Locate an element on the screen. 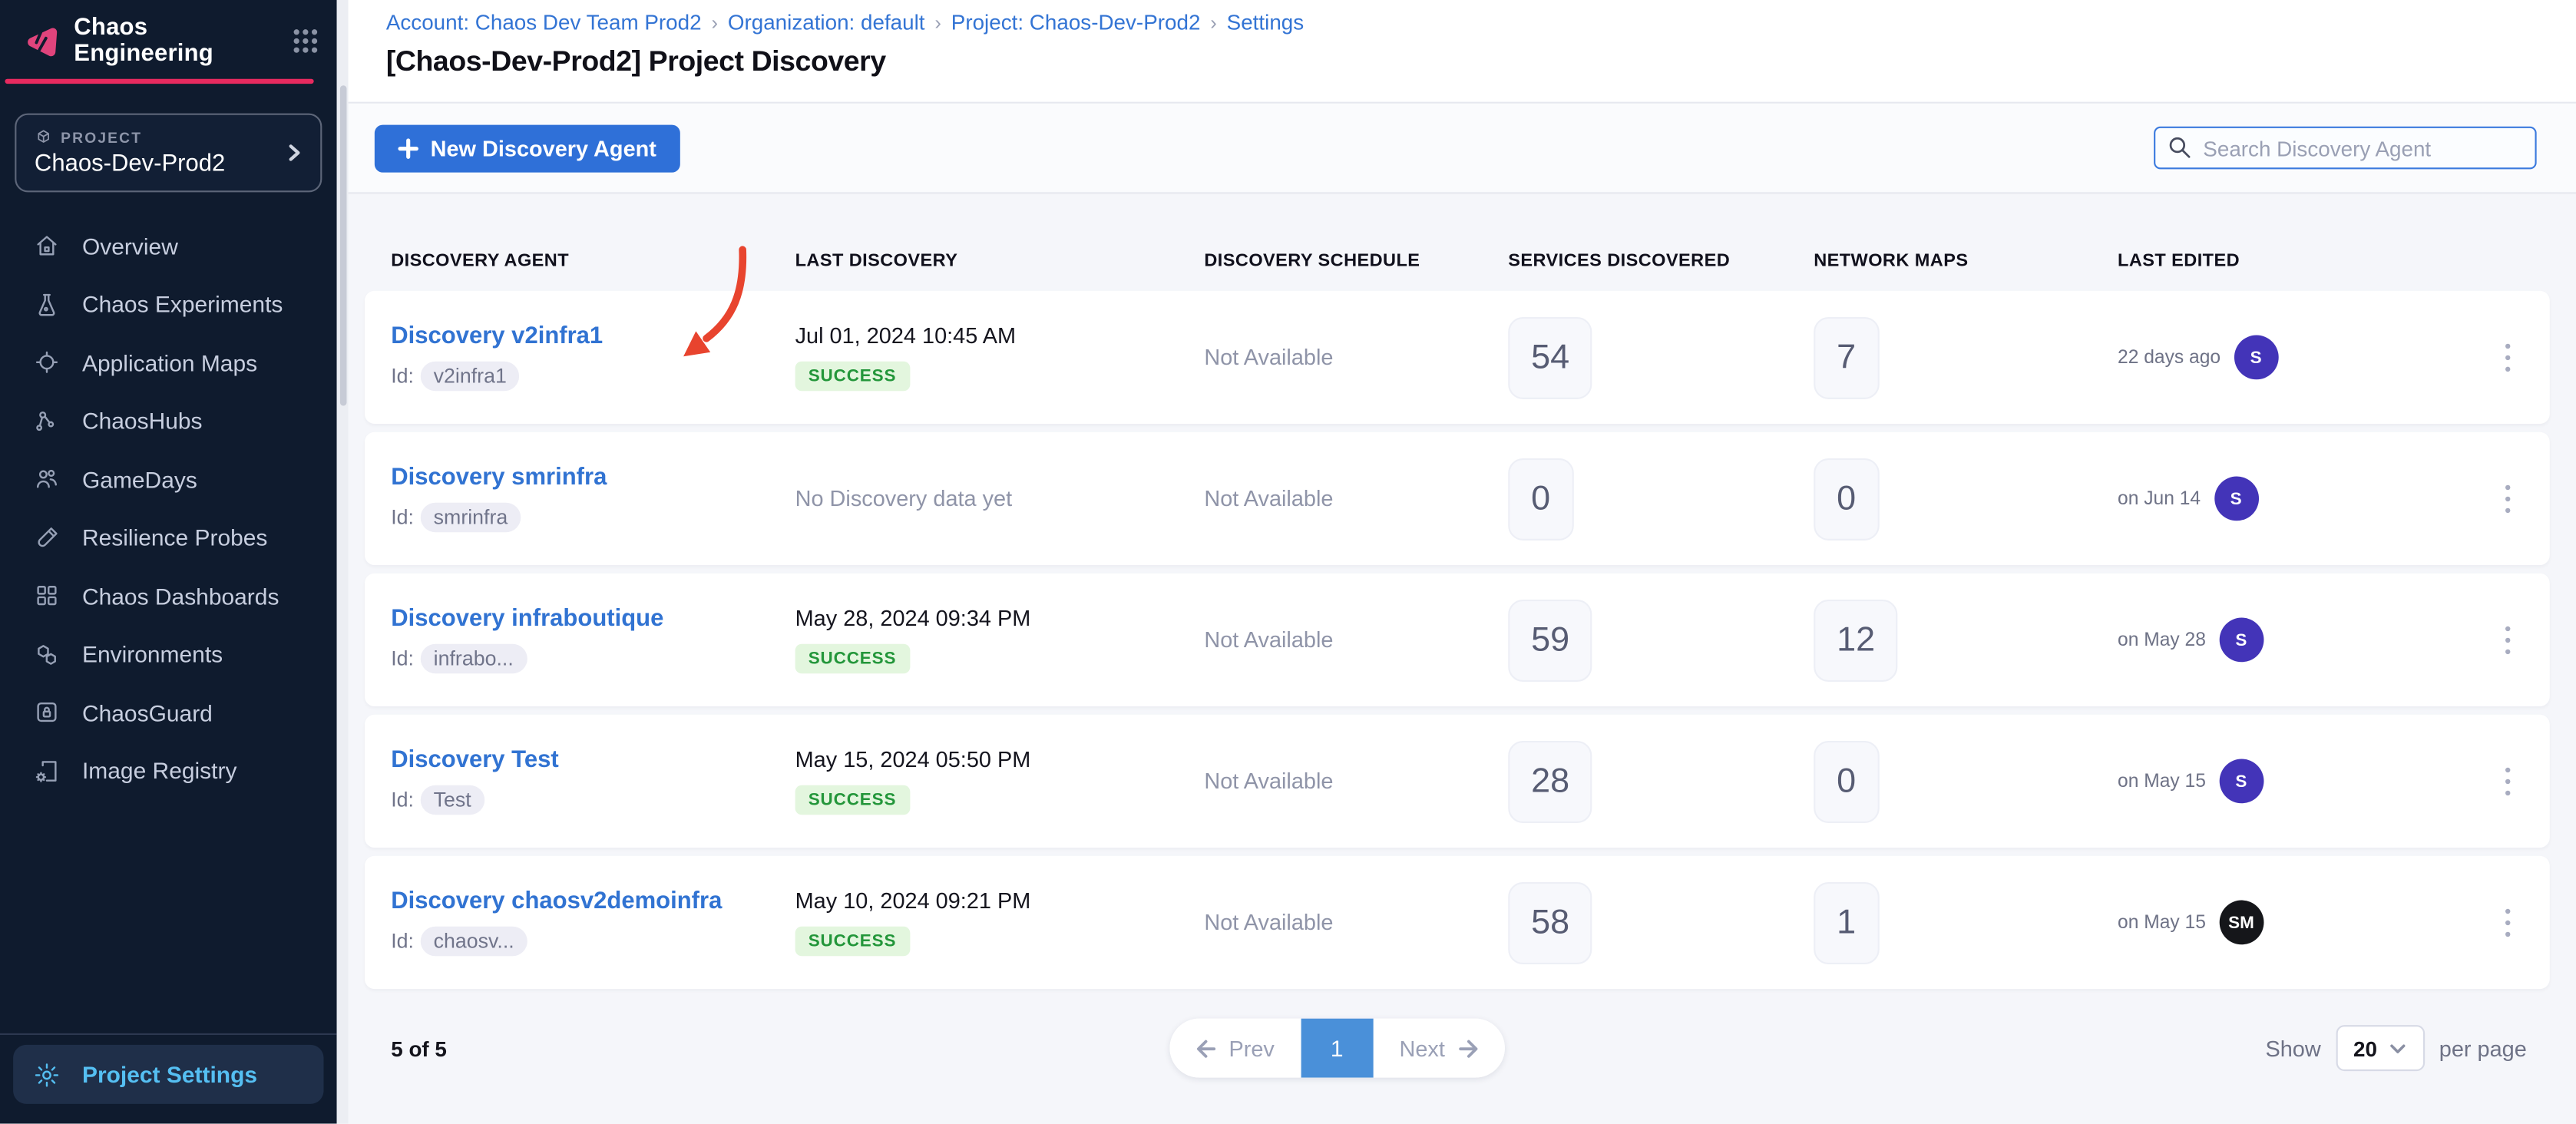 Image resolution: width=2576 pixels, height=1124 pixels. sidebar-item-chaos-experiments: Chaos Experiments is located at coordinates (168, 304).